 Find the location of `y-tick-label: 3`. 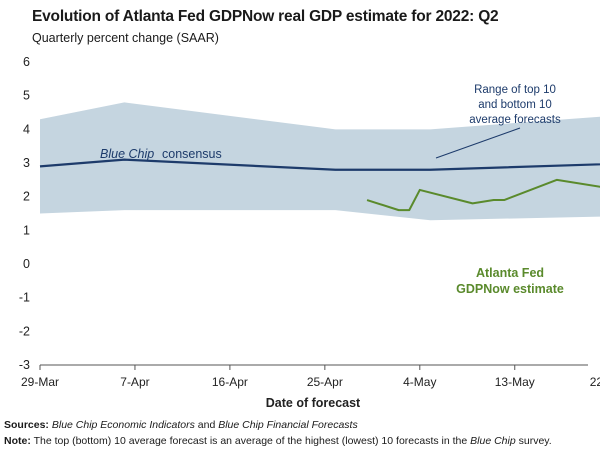

y-tick-label: 3 is located at coordinates (26, 163).